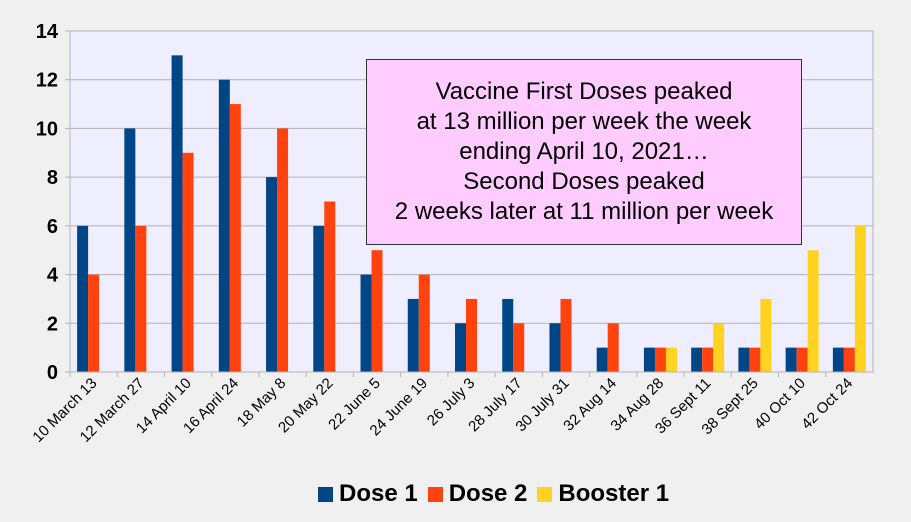 This screenshot has height=522, width=911. I want to click on y-tick-label: 10, so click(47, 129).